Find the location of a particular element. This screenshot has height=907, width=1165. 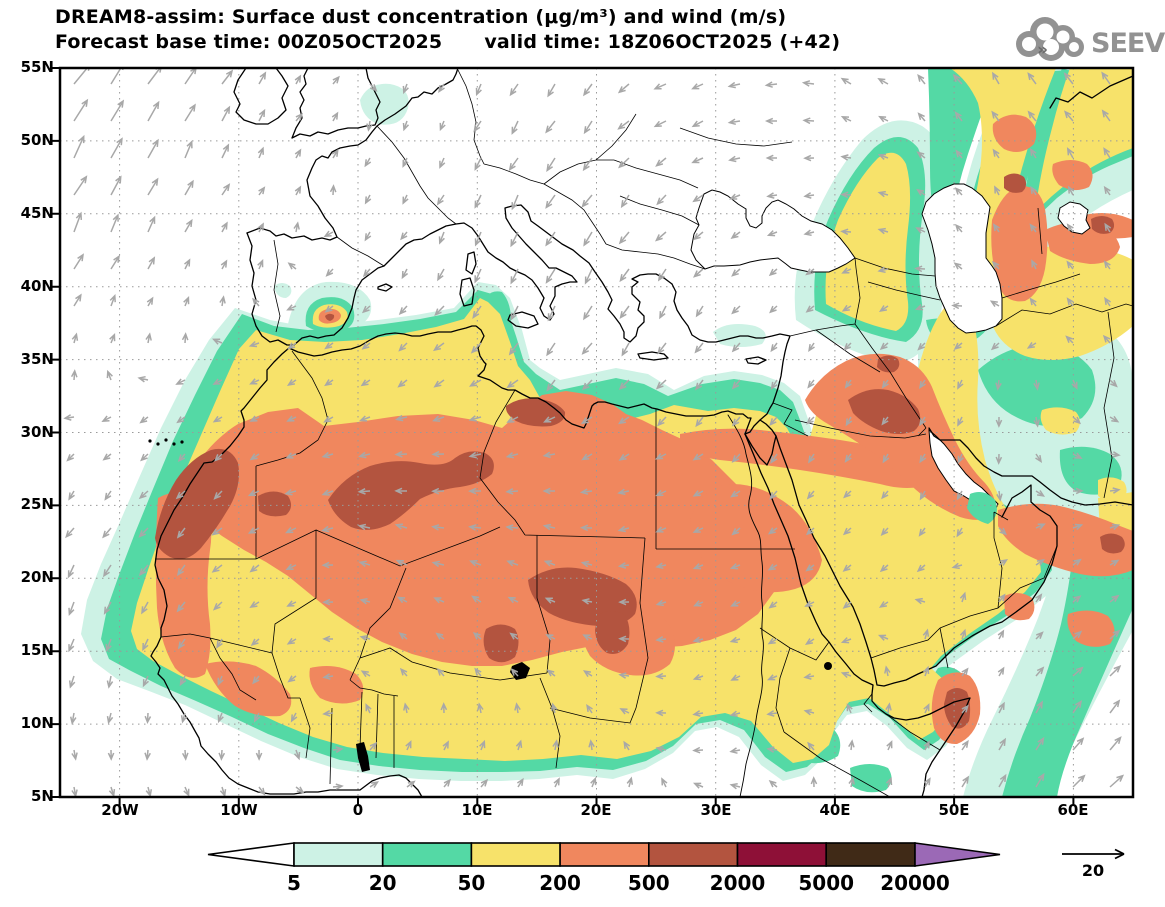

legend-value-5: 500 is located at coordinates (649, 883).